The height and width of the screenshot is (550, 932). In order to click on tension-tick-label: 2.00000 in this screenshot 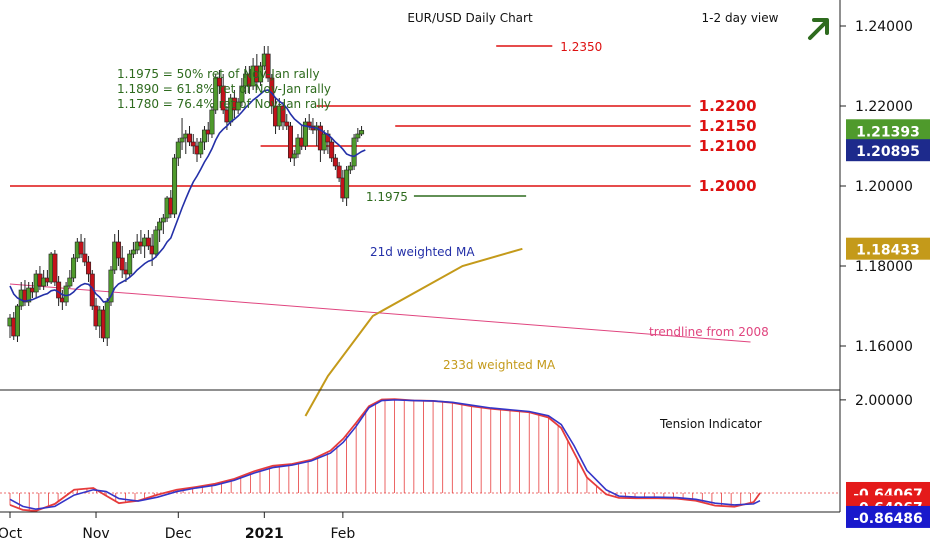, I will do `click(884, 401)`.